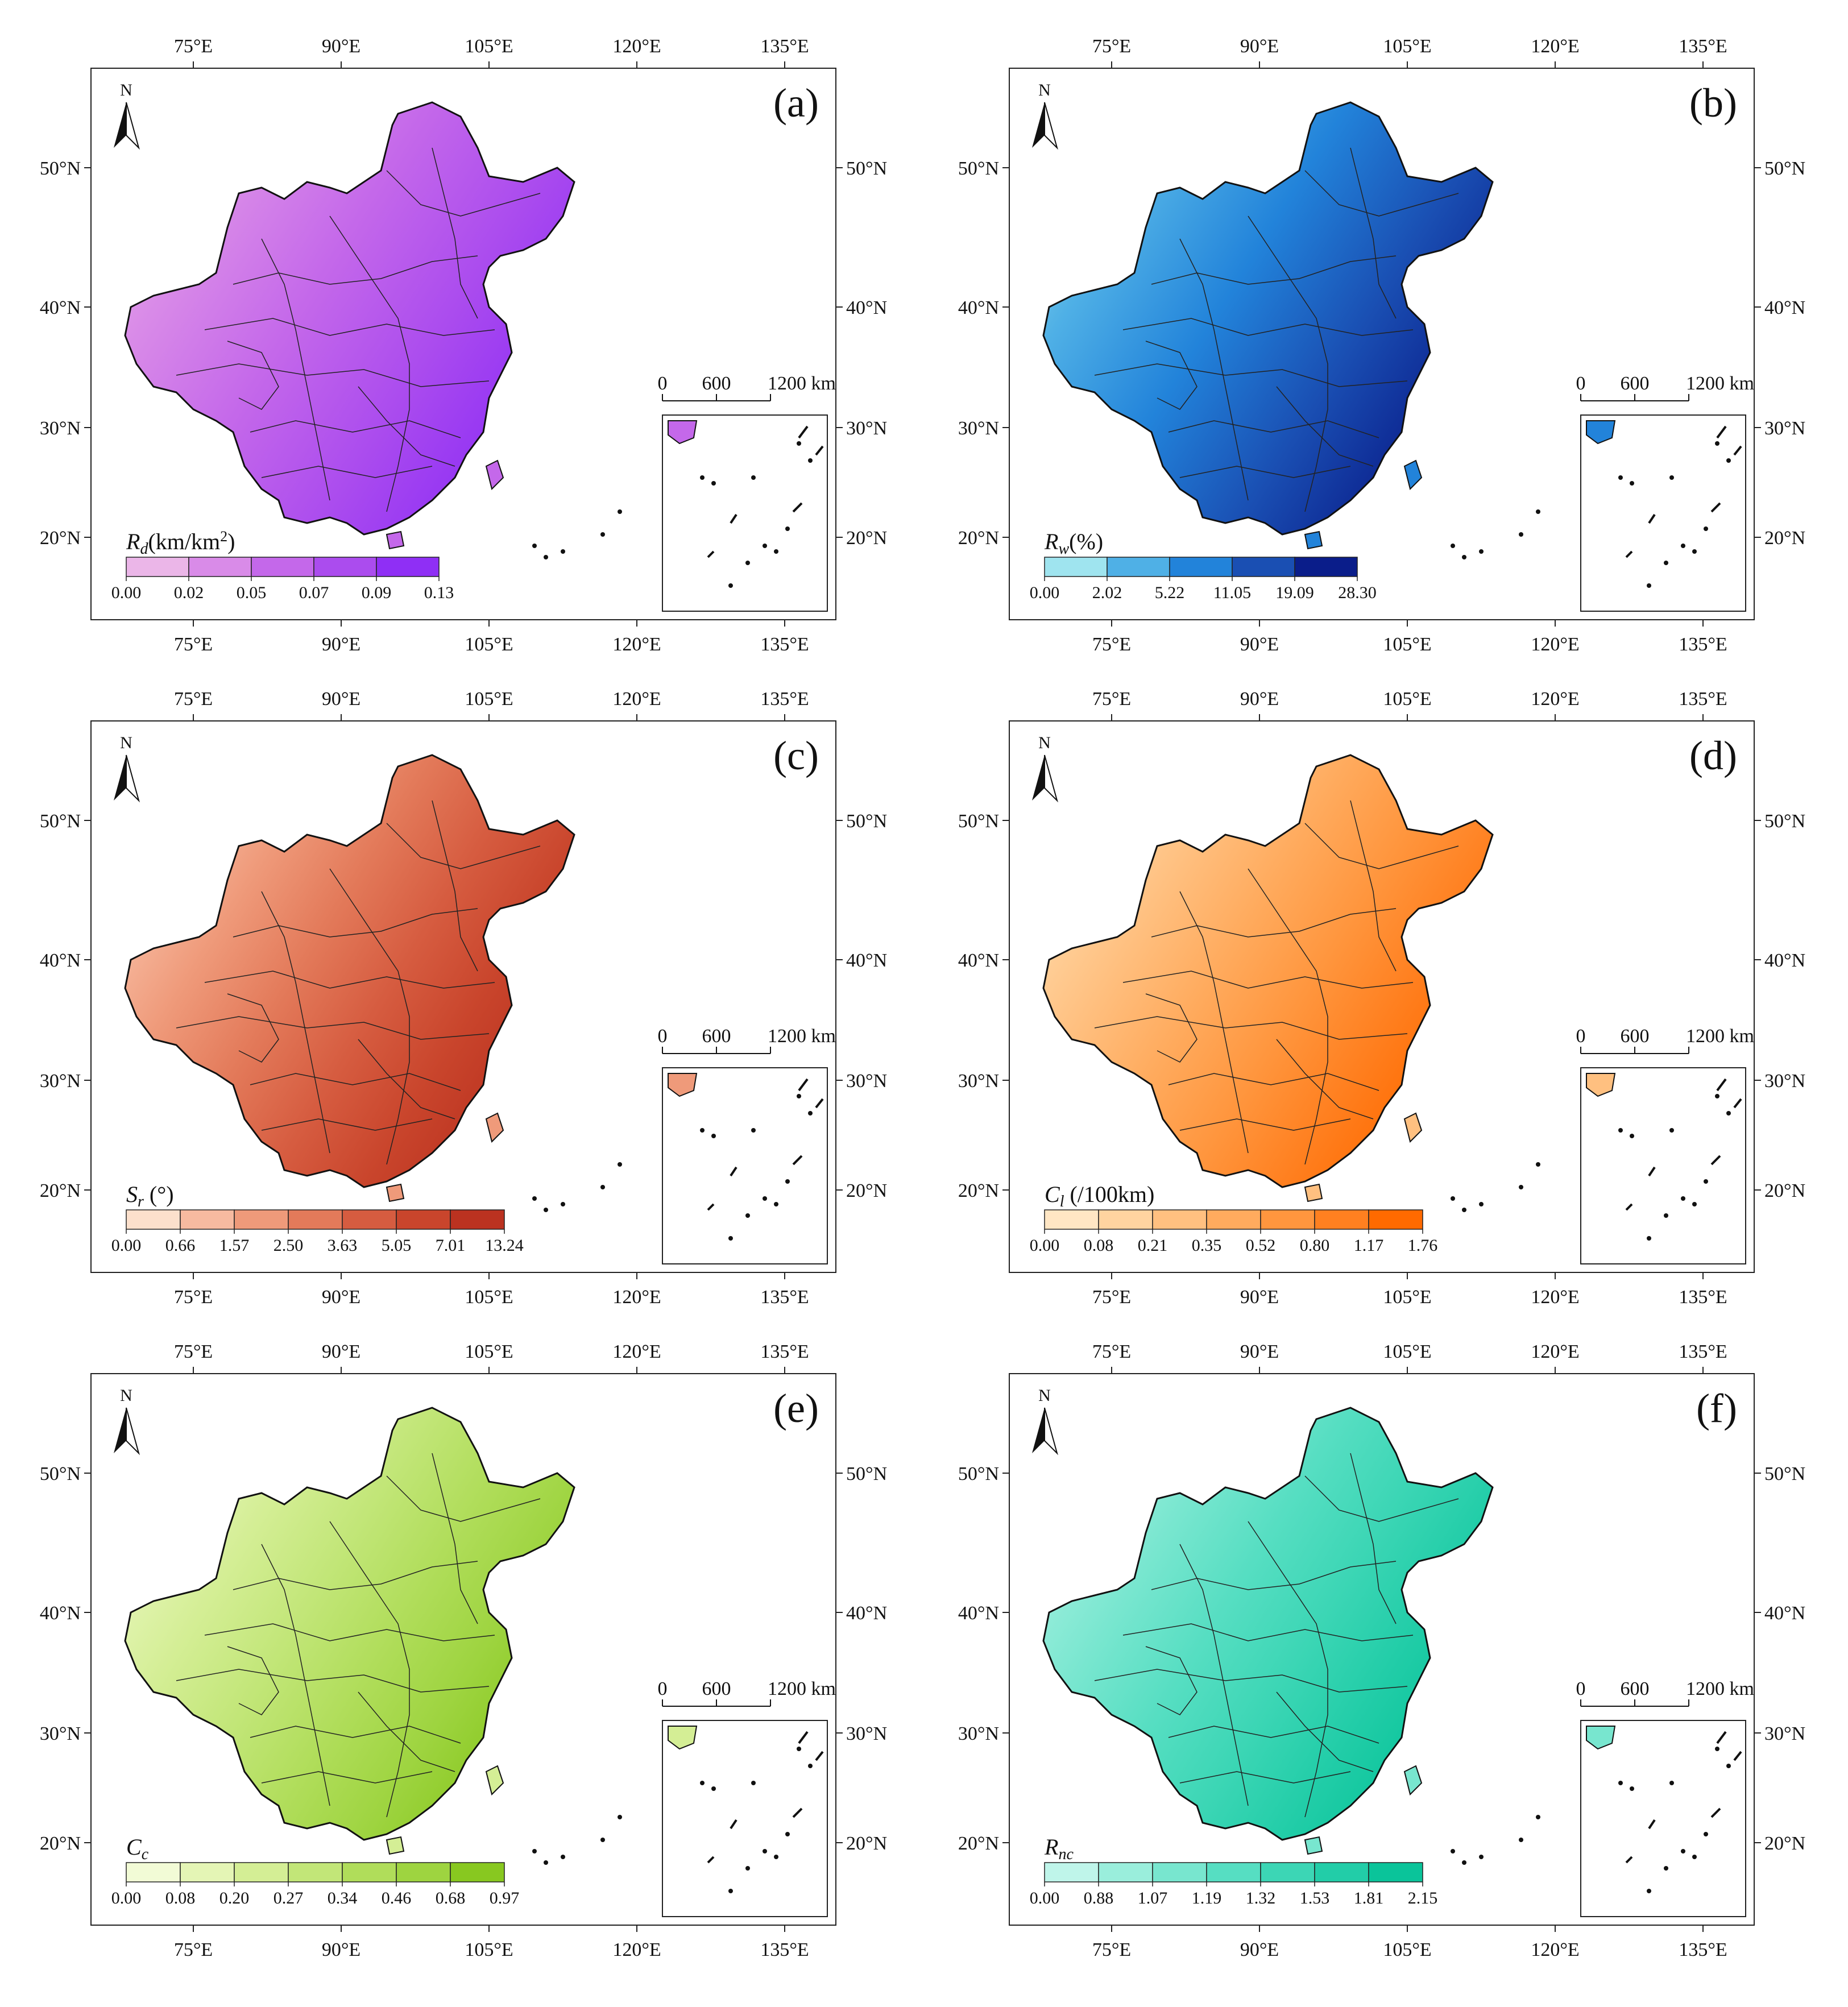  Describe the element at coordinates (1063, 549) in the screenshot. I see `legend-title-sub: w` at that location.